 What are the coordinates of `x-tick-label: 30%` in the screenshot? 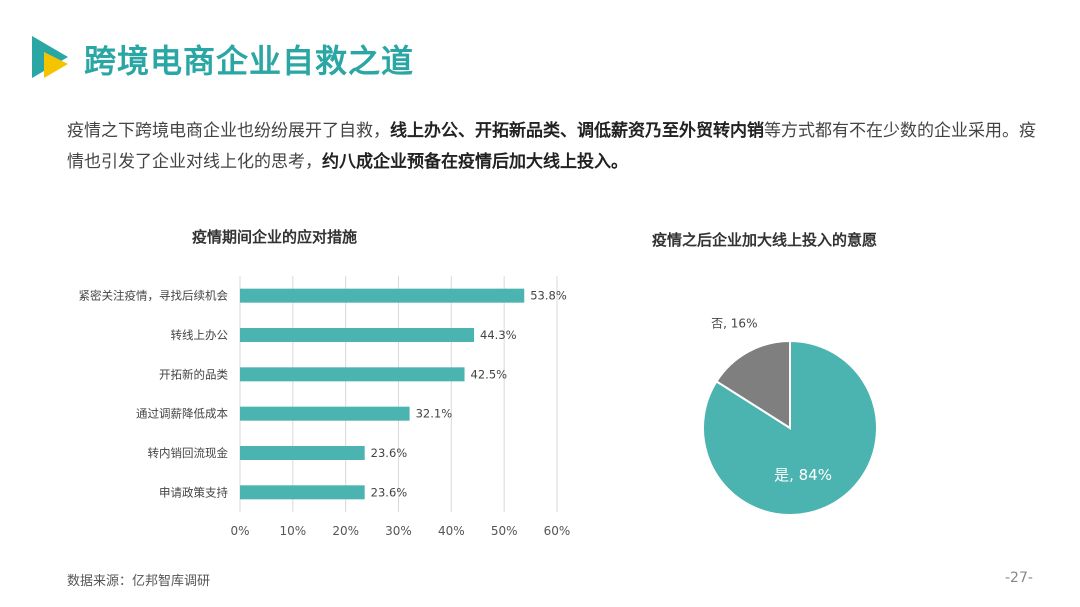 It's located at (398, 531).